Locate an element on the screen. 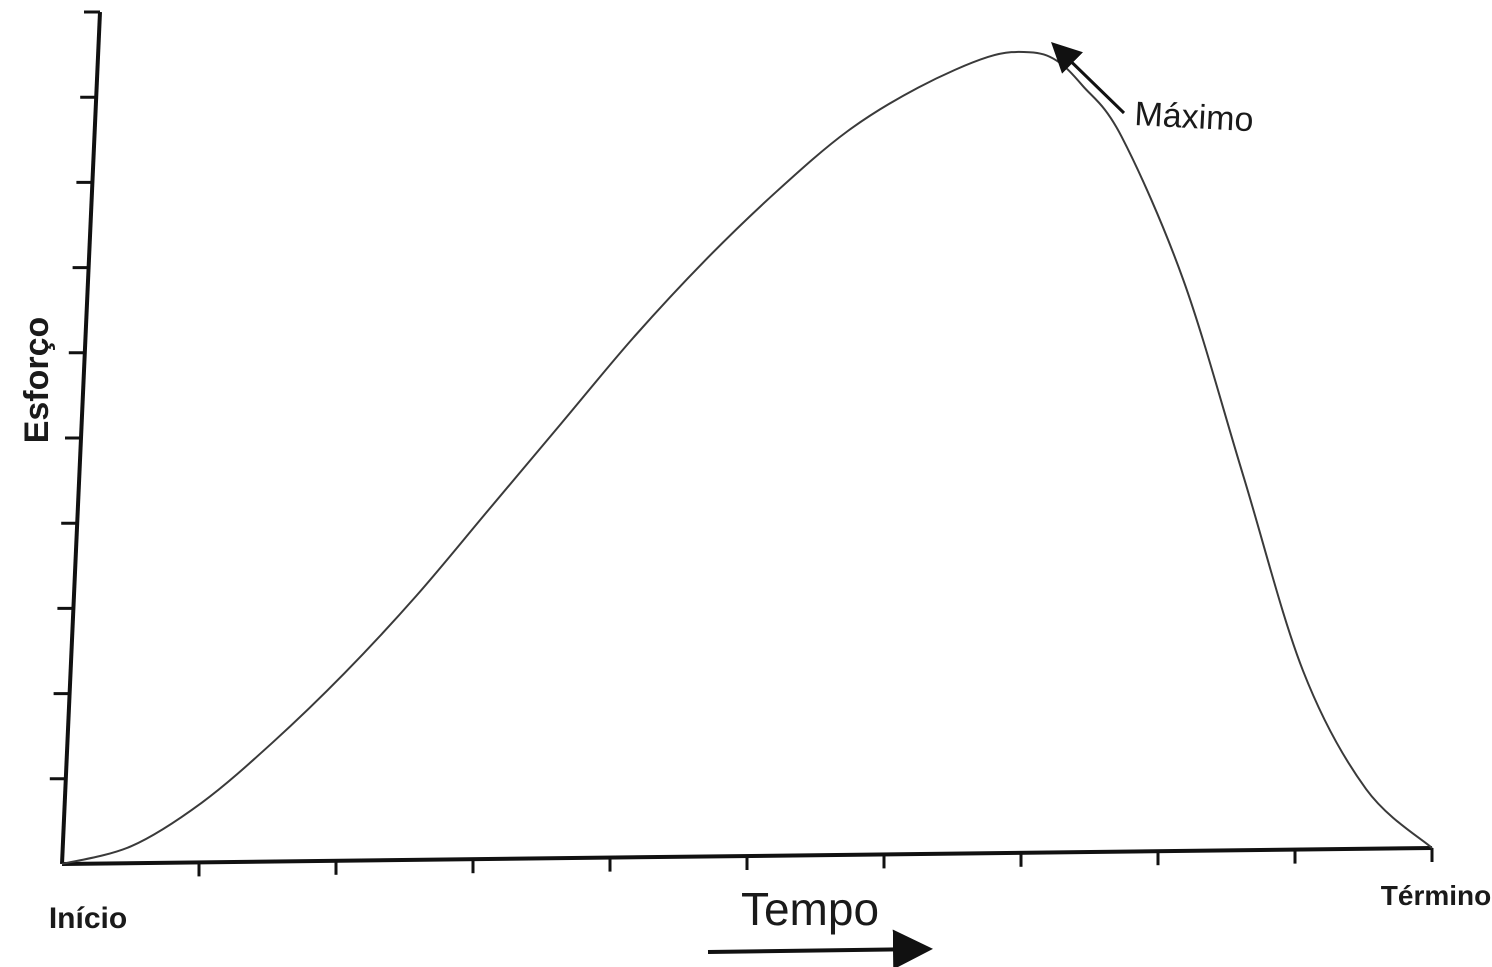 This screenshot has height=967, width=1492. time-direction-arrow is located at coordinates (820, 948).